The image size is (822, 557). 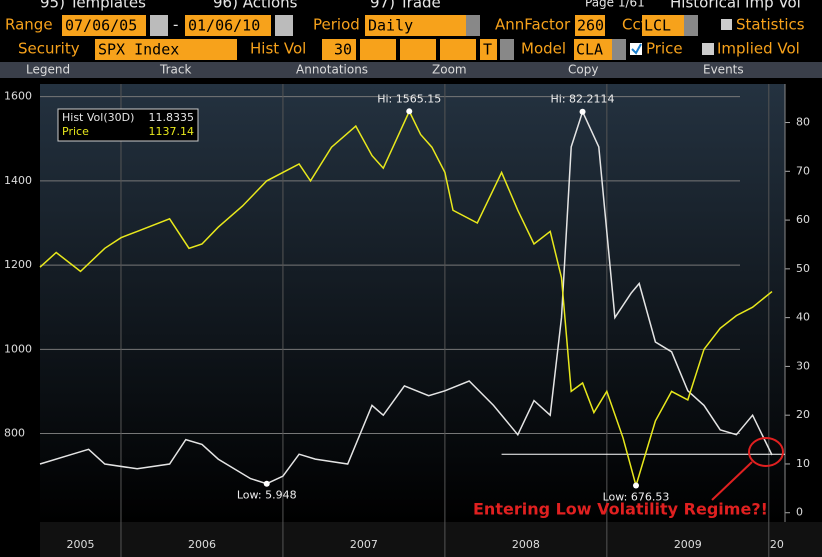 What do you see at coordinates (18, 180) in the screenshot?
I see `y-tick-label: 1400` at bounding box center [18, 180].